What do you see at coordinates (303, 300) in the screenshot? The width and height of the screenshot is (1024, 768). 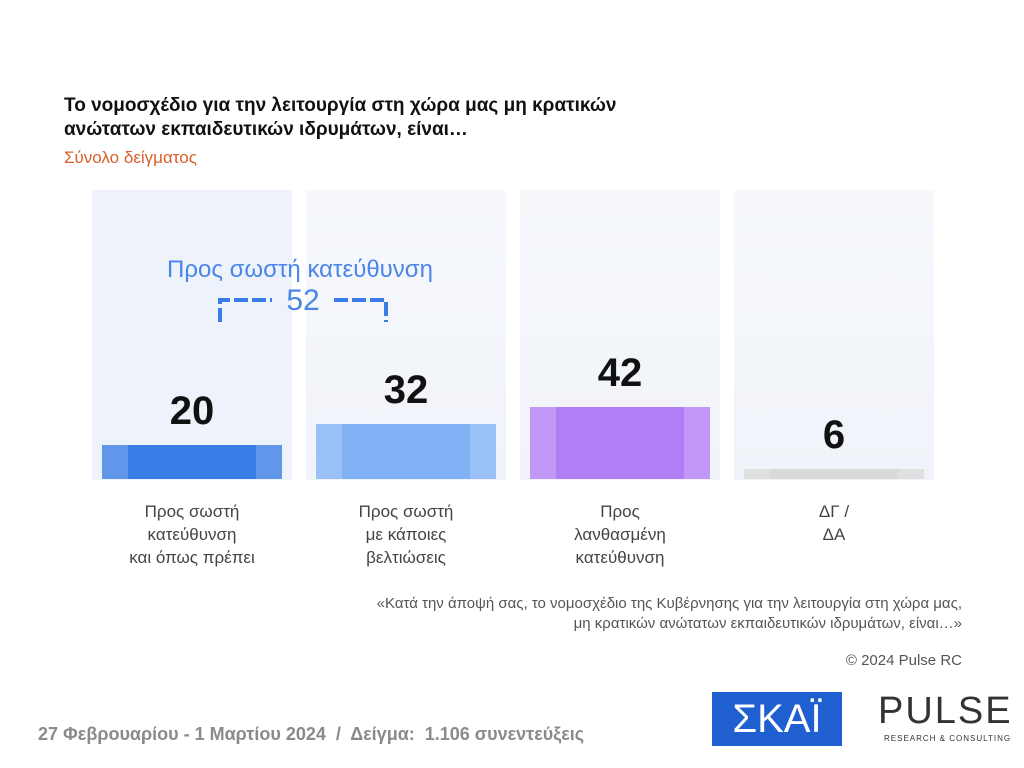 I see `annotation-value: 52` at bounding box center [303, 300].